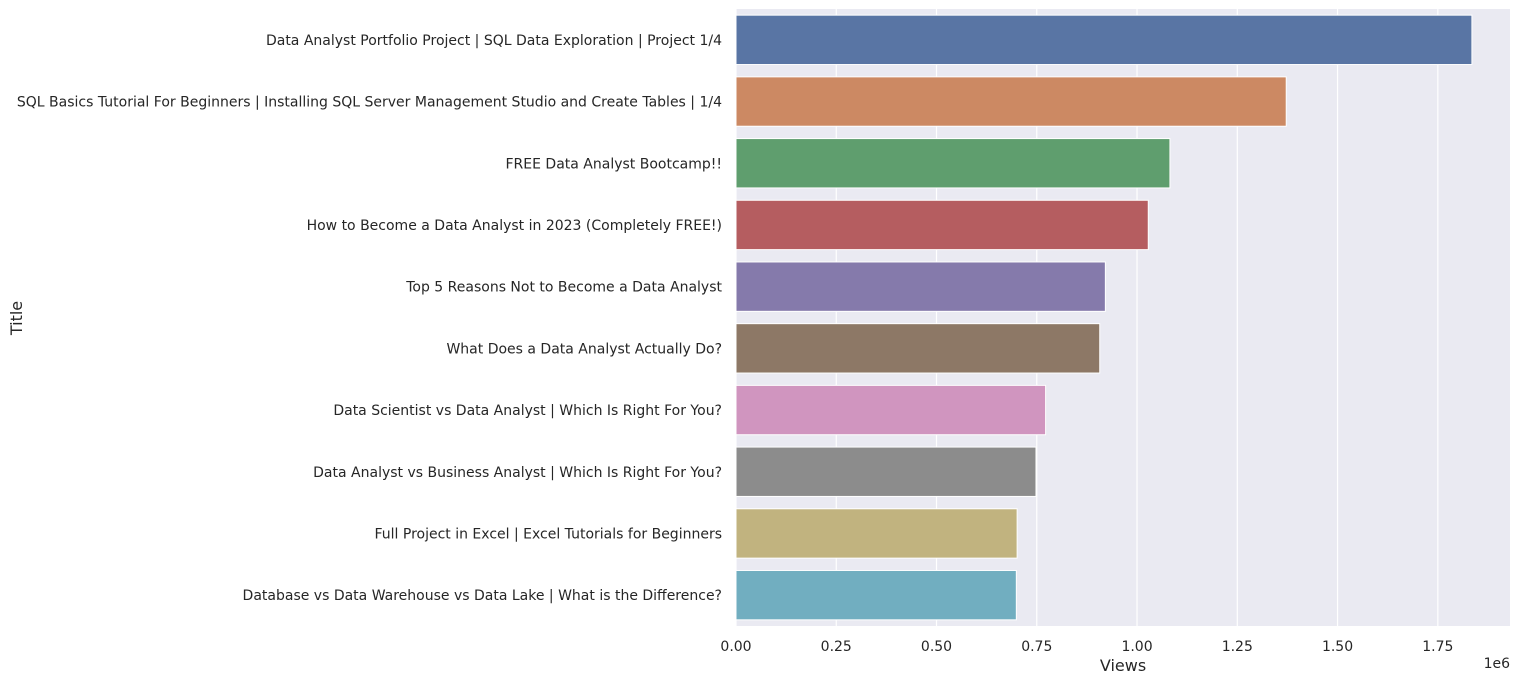 Image resolution: width=1521 pixels, height=683 pixels. Describe the element at coordinates (584, 349) in the screenshot. I see `y-tick-label: What Does a Data Analyst Actually Do?` at that location.